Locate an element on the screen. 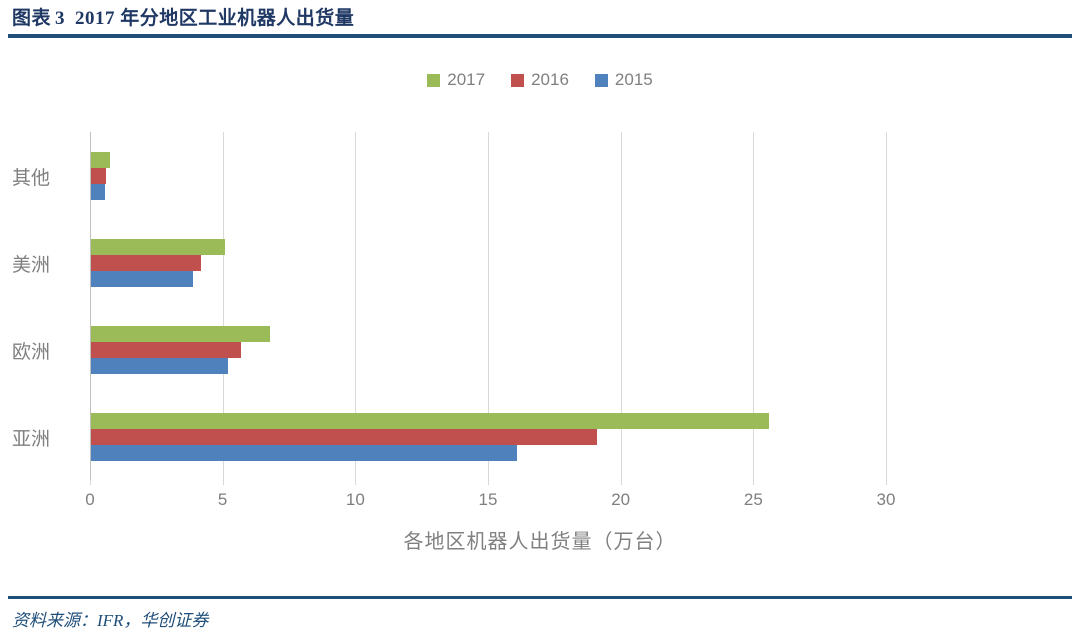 Image resolution: width=1080 pixels, height=638 pixels. legend-swatch-2016 is located at coordinates (518, 80).